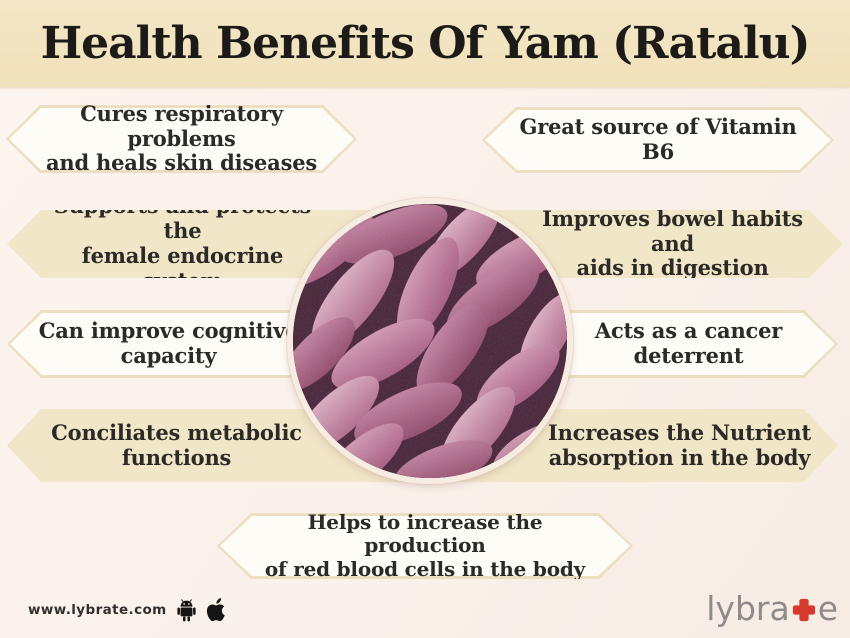  What do you see at coordinates (181, 163) in the screenshot?
I see `benefit-line: and heals skin diseases` at bounding box center [181, 163].